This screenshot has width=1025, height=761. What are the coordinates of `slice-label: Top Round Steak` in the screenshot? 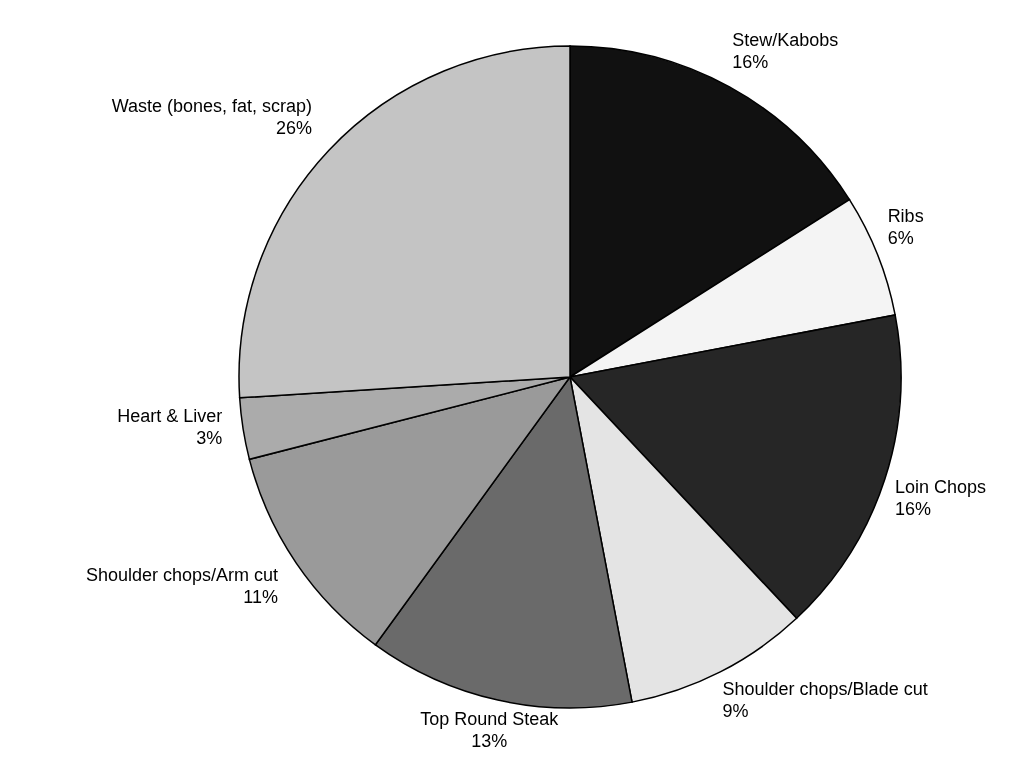 It's located at (490, 718).